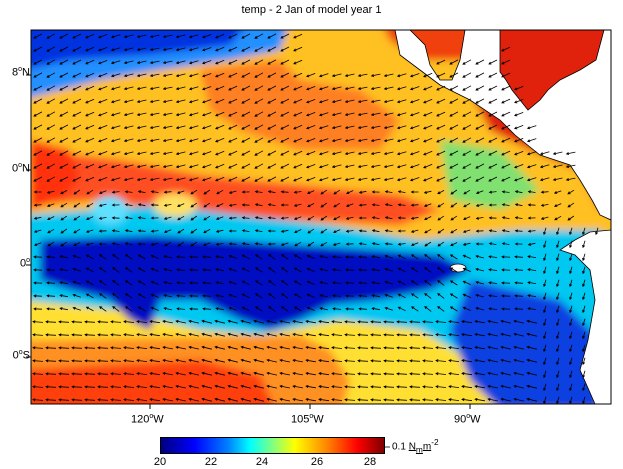 This screenshot has width=623, height=469. What do you see at coordinates (311, 10) in the screenshot?
I see `map-title: temp - 2 Jan of model year 1` at bounding box center [311, 10].